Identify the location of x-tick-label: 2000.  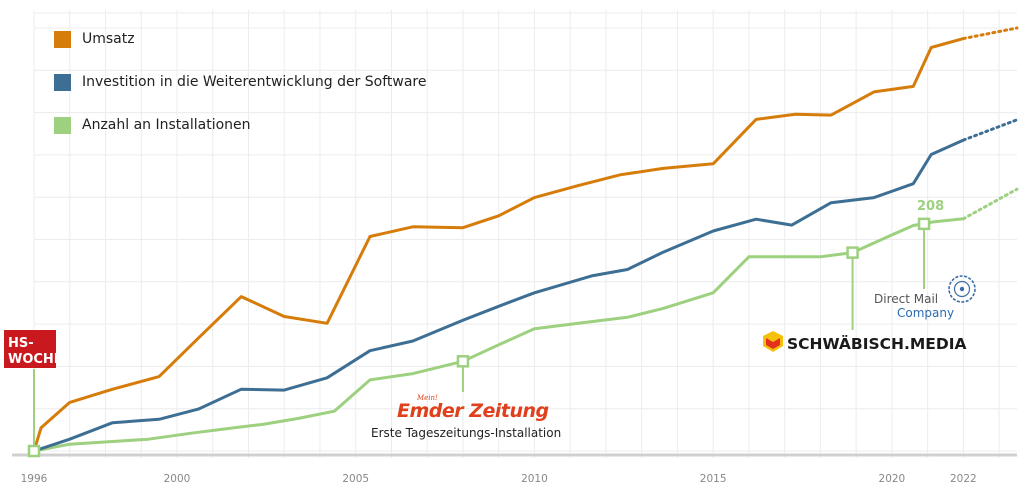
(177, 479).